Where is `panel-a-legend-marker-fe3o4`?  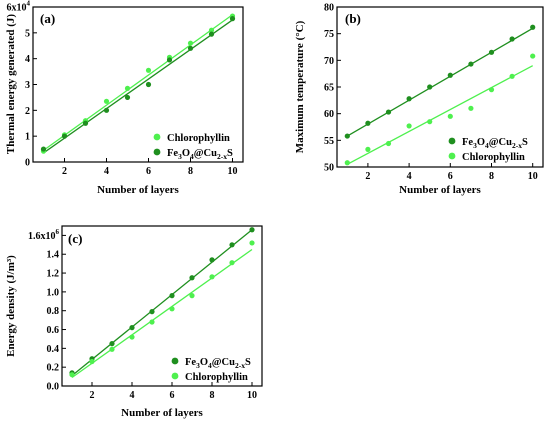 panel-a-legend-marker-fe3o4 is located at coordinates (157, 152).